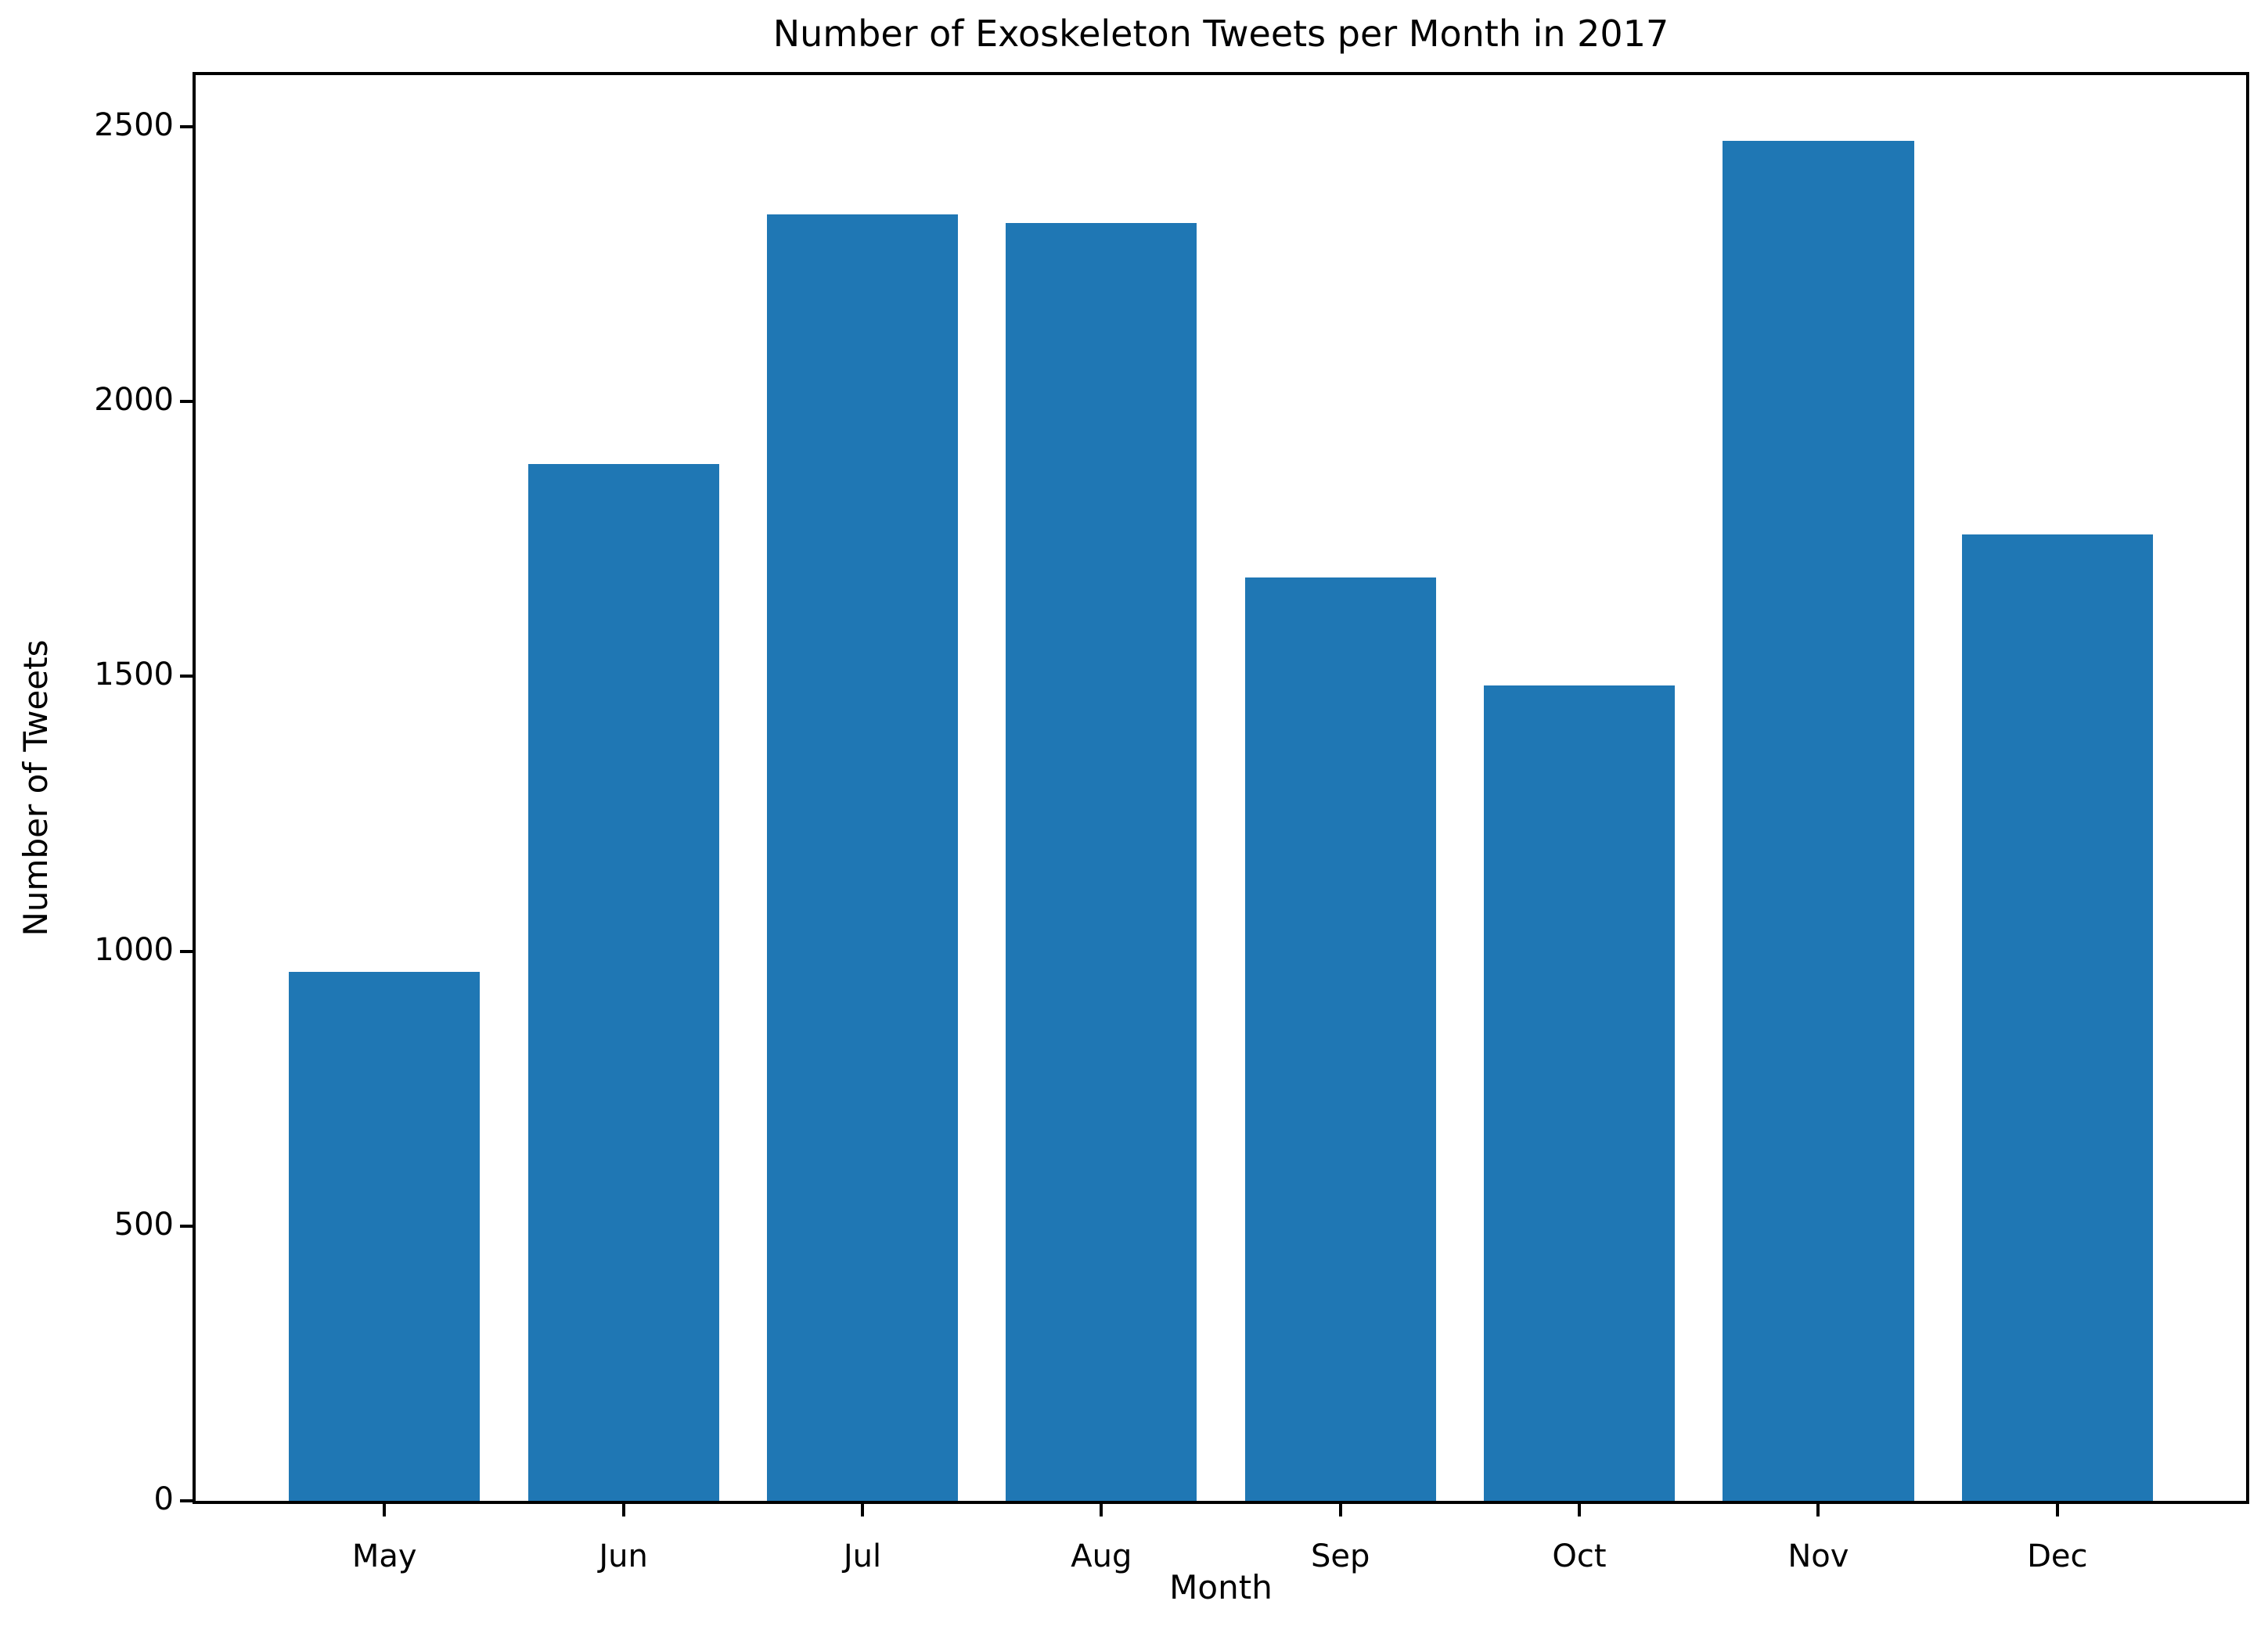  Describe the element at coordinates (862, 858) in the screenshot. I see `bar-Jul` at that location.